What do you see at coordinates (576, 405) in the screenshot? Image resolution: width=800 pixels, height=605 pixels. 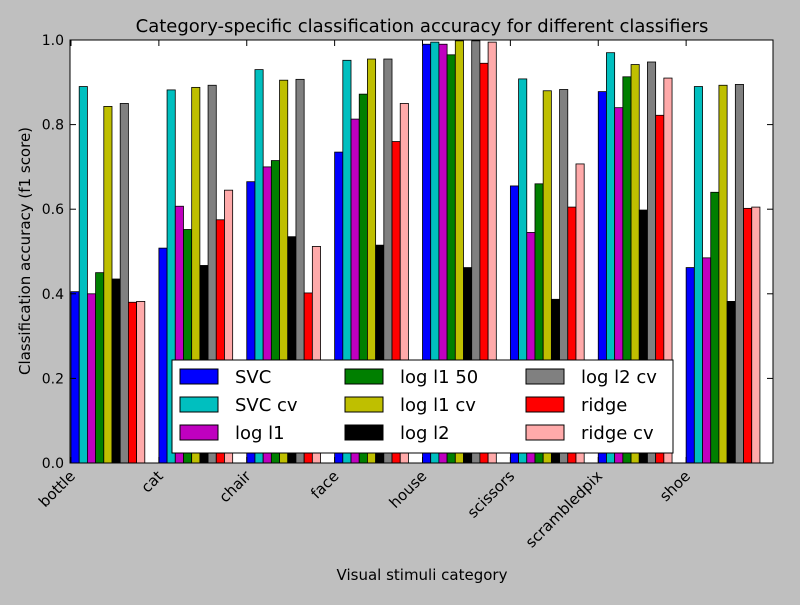 I see `legend-item: ridge` at bounding box center [576, 405].